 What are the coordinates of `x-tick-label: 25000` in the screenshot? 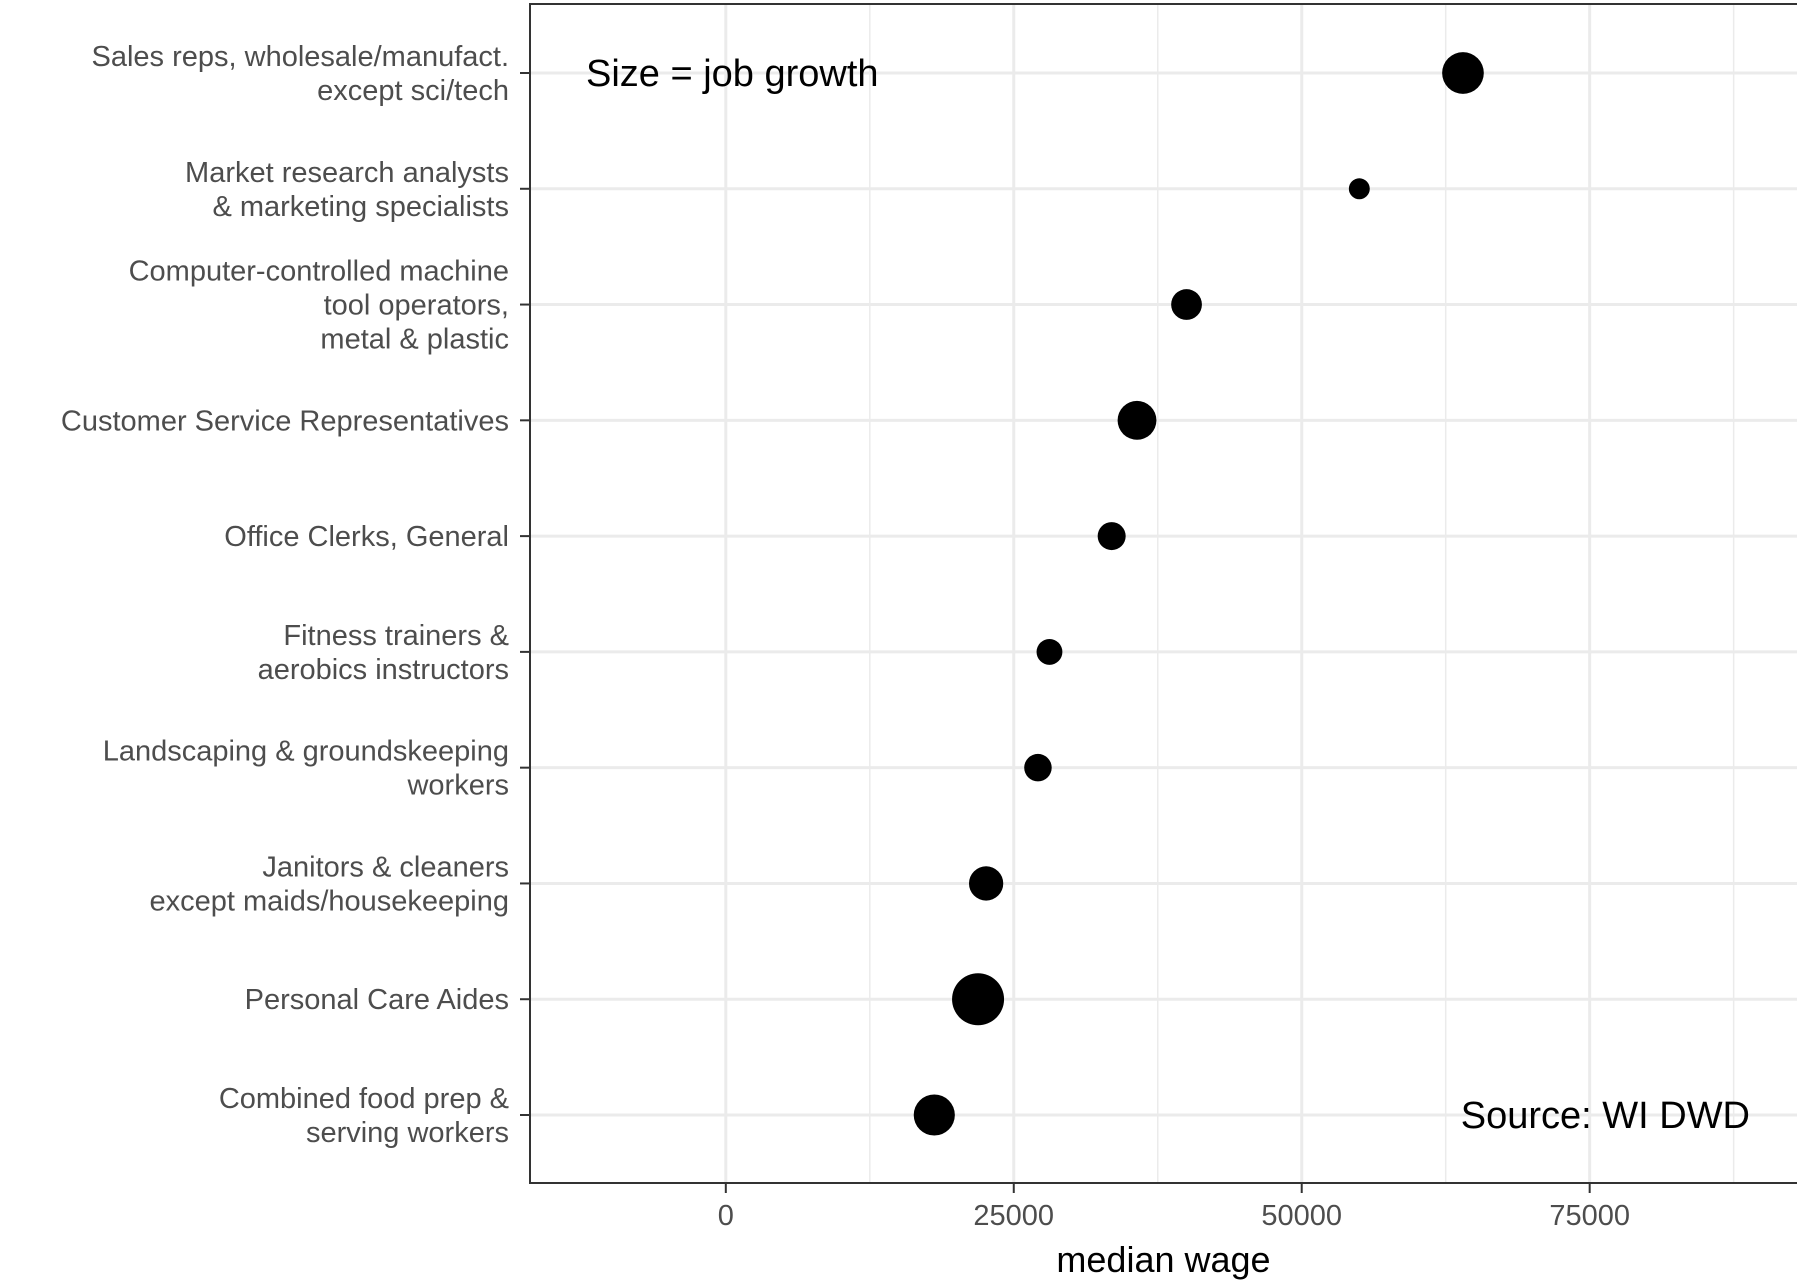 It's located at (1013, 1216).